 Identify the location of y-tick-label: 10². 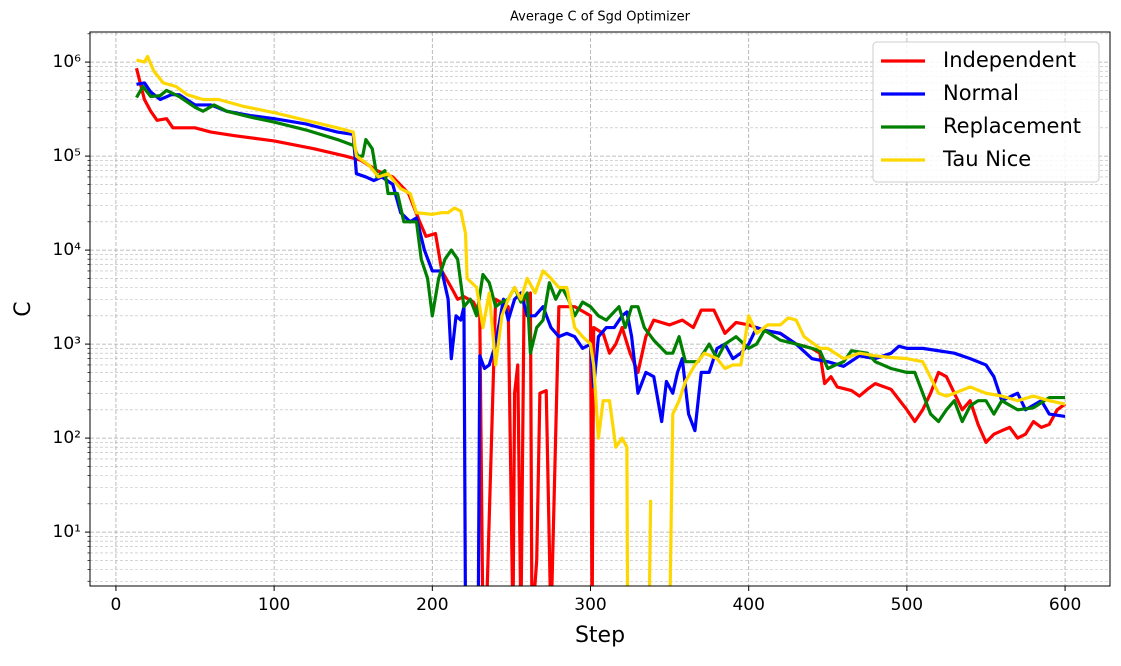
(67, 438).